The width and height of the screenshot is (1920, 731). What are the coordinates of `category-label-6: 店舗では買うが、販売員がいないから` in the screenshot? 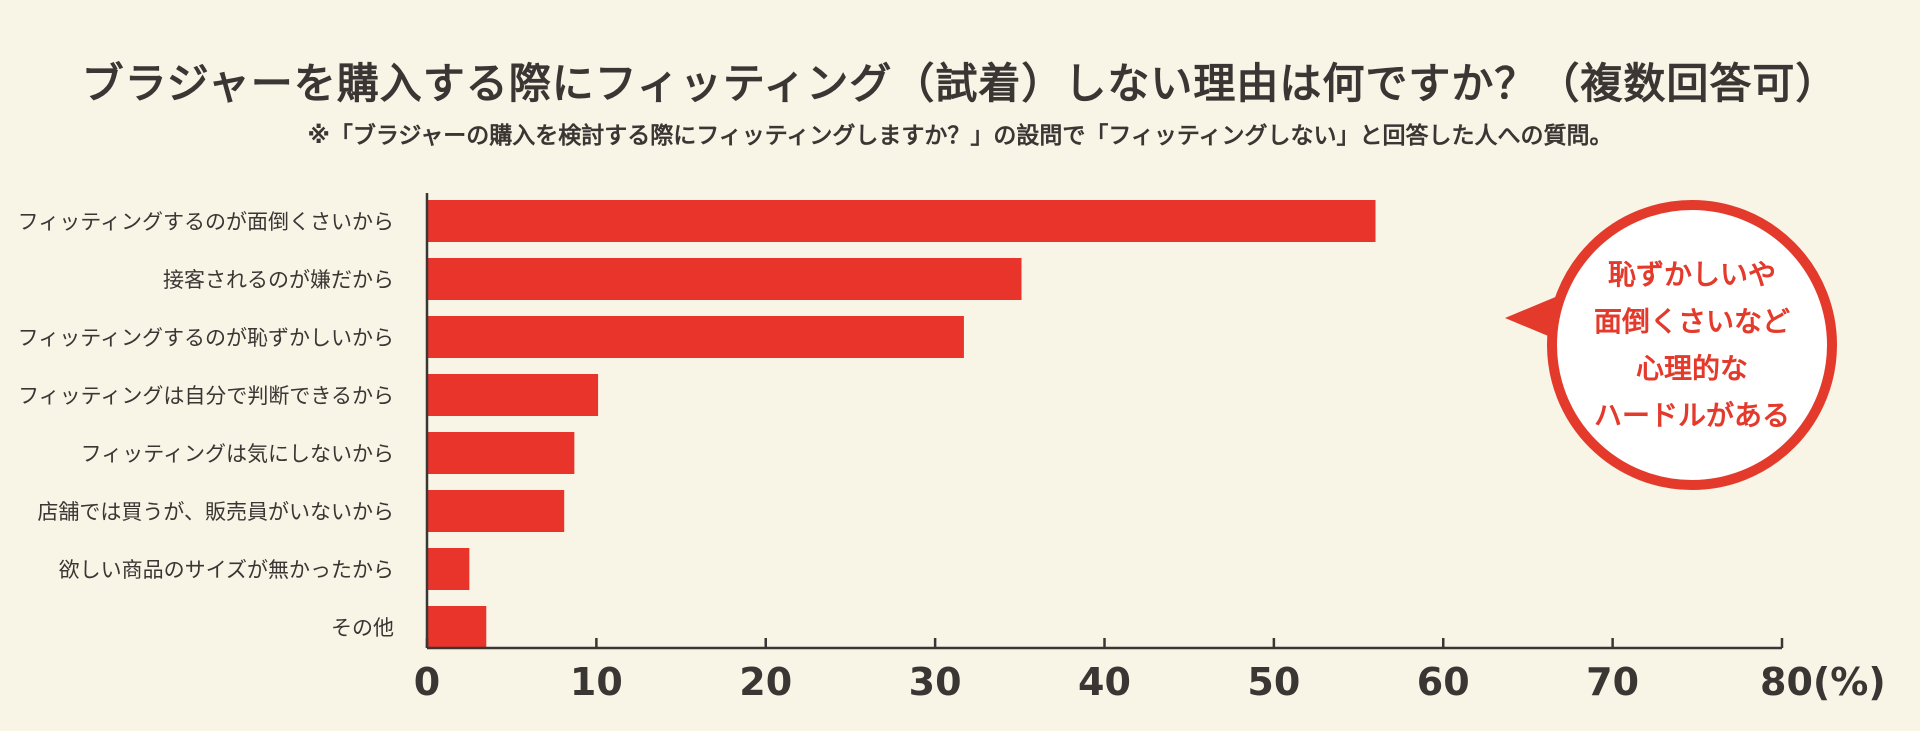 It's located at (215, 512).